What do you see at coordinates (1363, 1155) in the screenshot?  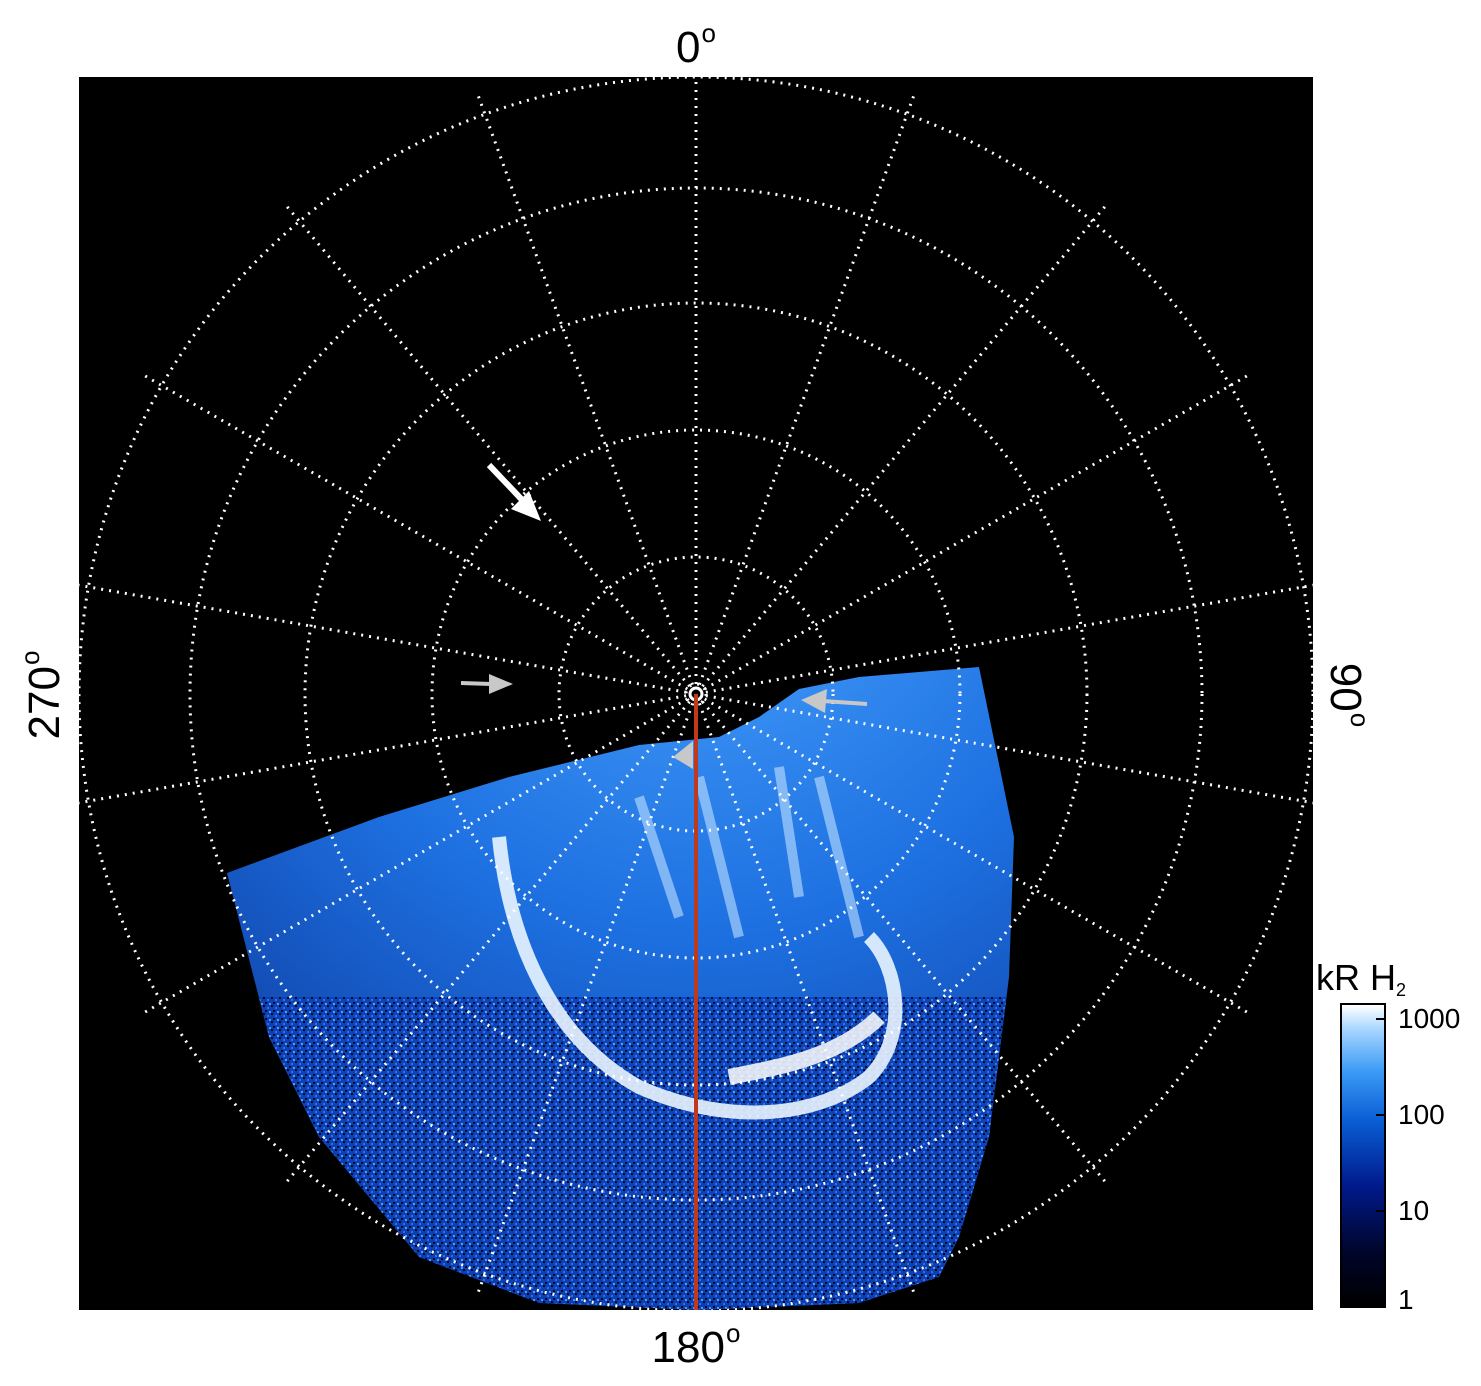 I see `colorbar` at bounding box center [1363, 1155].